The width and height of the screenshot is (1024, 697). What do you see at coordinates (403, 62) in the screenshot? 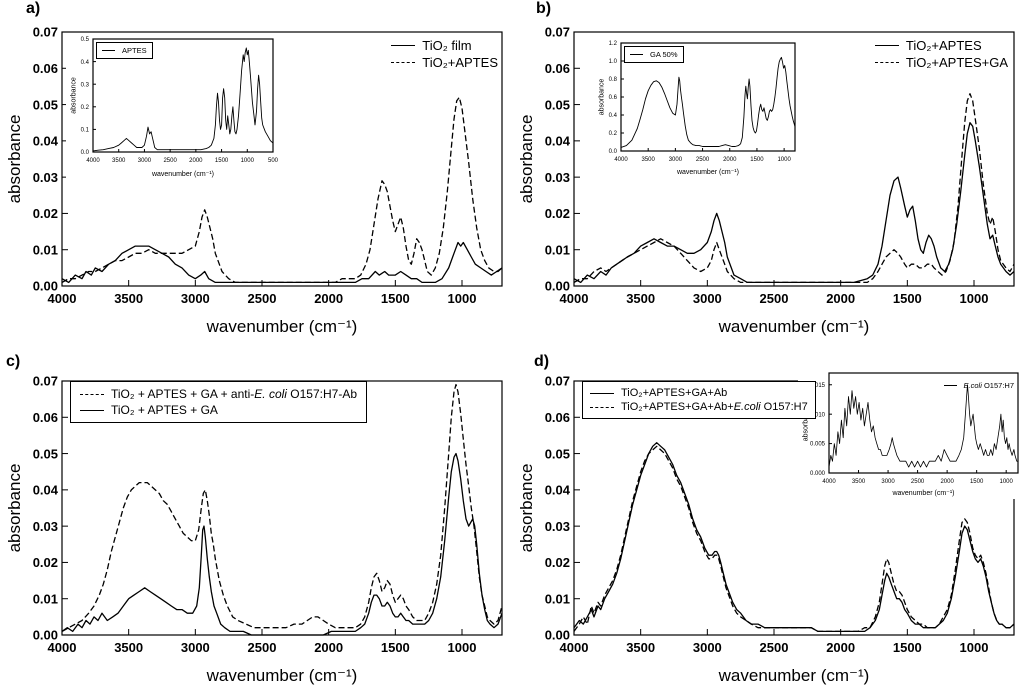
I see `dashed-line-sample` at bounding box center [403, 62].